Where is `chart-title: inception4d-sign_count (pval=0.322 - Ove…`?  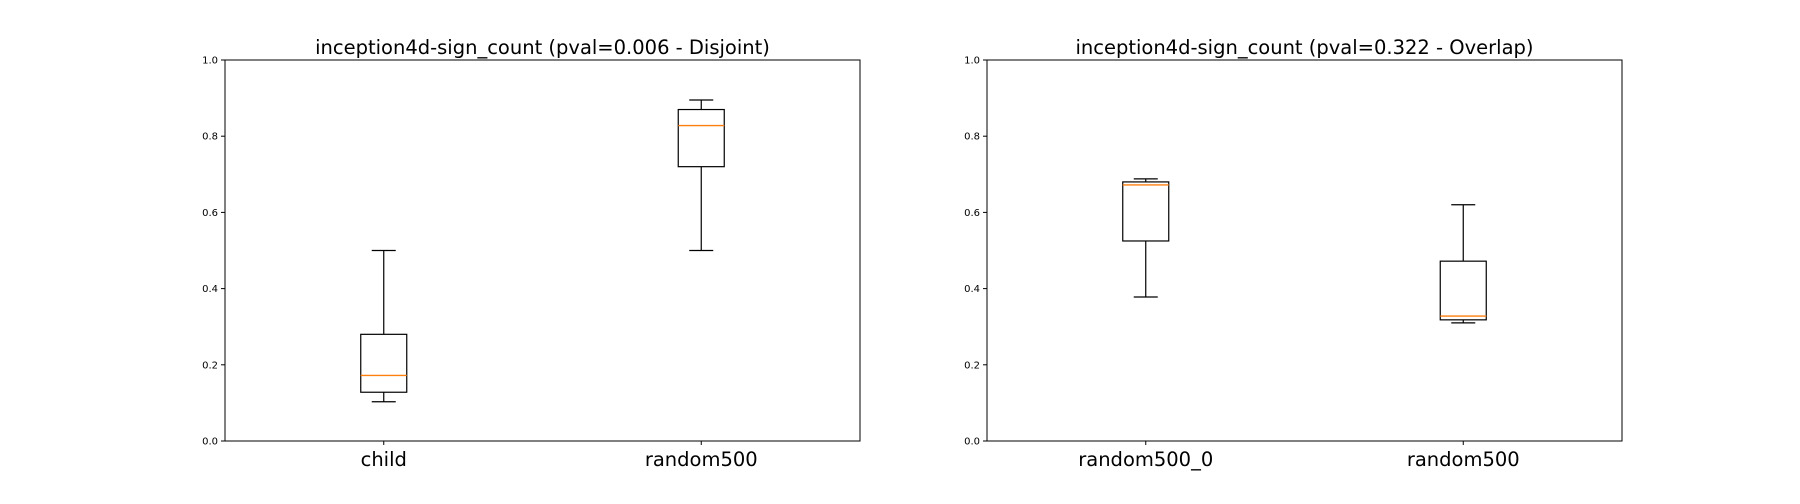 chart-title: inception4d-sign_count (pval=0.322 - Ove… is located at coordinates (1304, 47).